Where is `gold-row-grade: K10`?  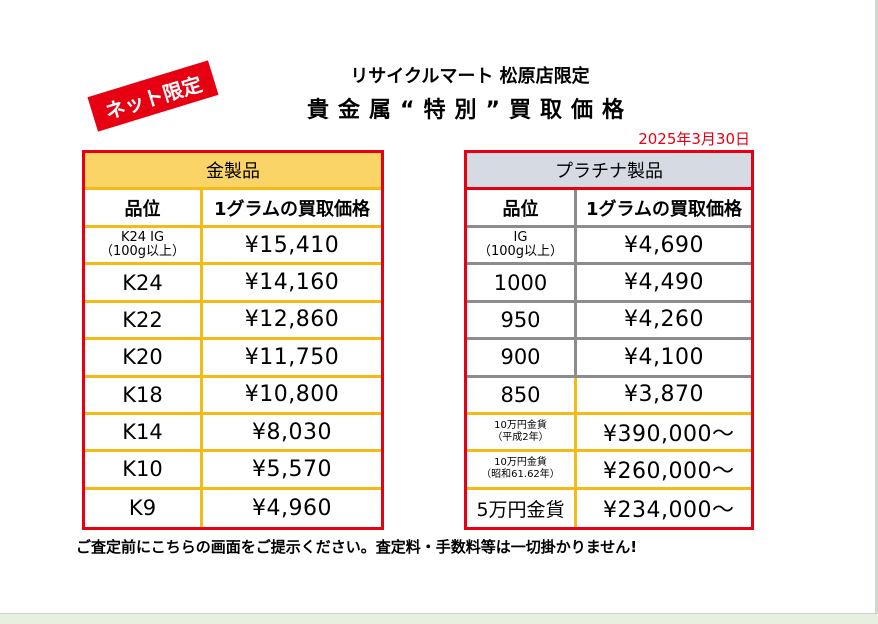
gold-row-grade: K10 is located at coordinates (144, 471).